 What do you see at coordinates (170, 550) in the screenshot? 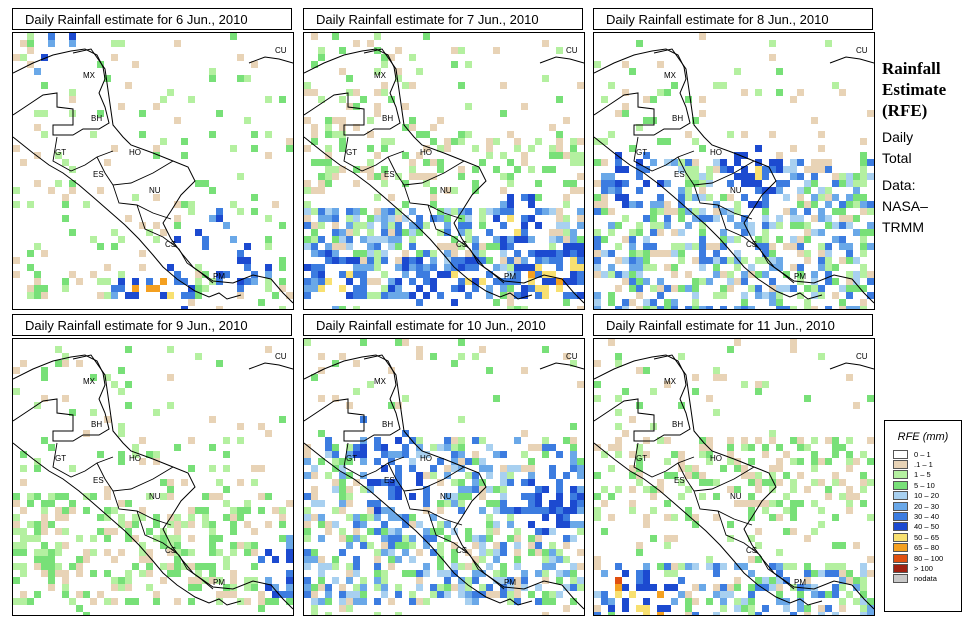
I see `country-label: CS` at bounding box center [170, 550].